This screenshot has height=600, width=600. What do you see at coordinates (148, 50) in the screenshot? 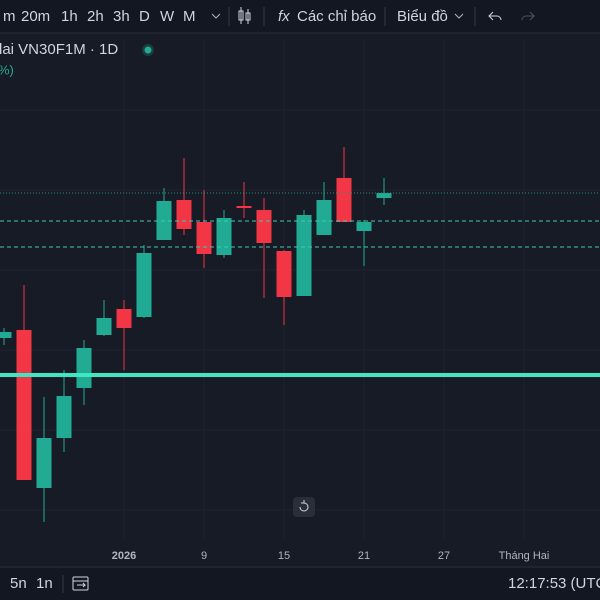
I see `status-dot` at bounding box center [148, 50].